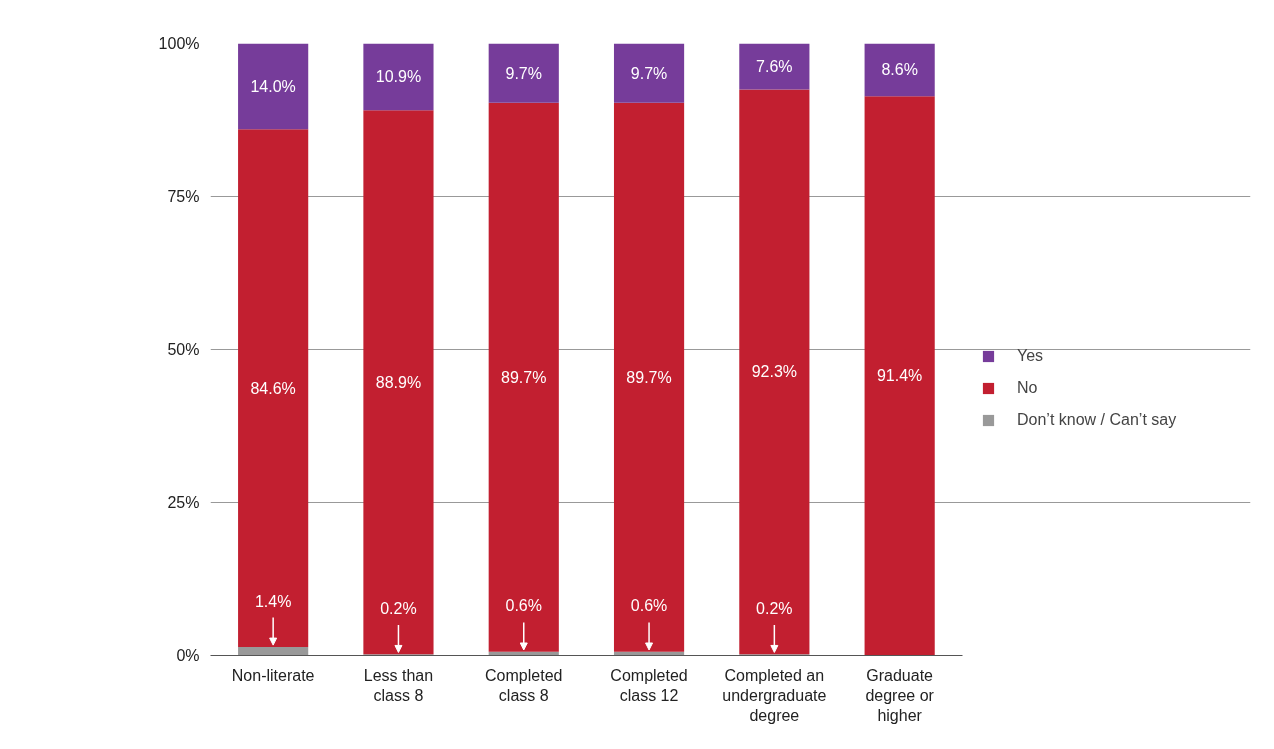  I want to click on x-tick-label: Completed class 12, so click(649, 685).